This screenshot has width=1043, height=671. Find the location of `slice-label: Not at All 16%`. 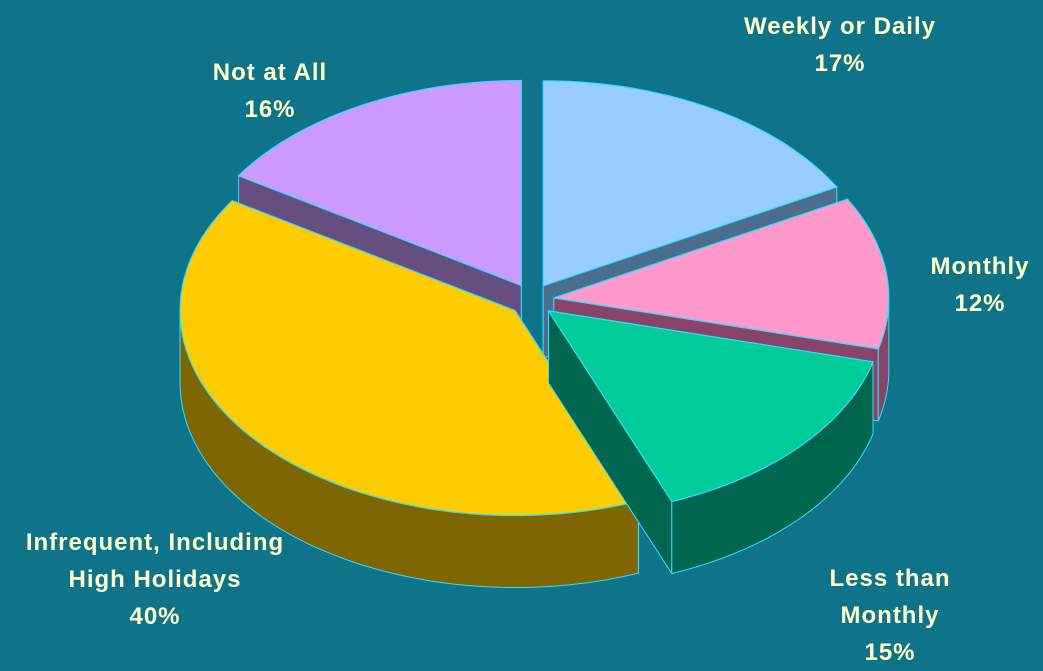

slice-label: Not at All 16% is located at coordinates (270, 91).